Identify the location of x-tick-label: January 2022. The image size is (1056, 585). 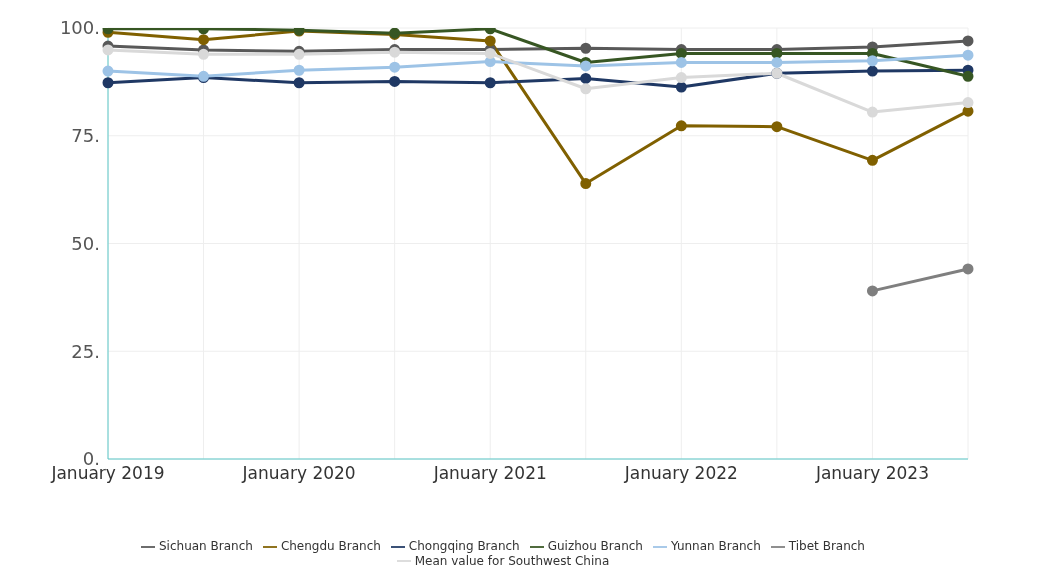
(680, 473).